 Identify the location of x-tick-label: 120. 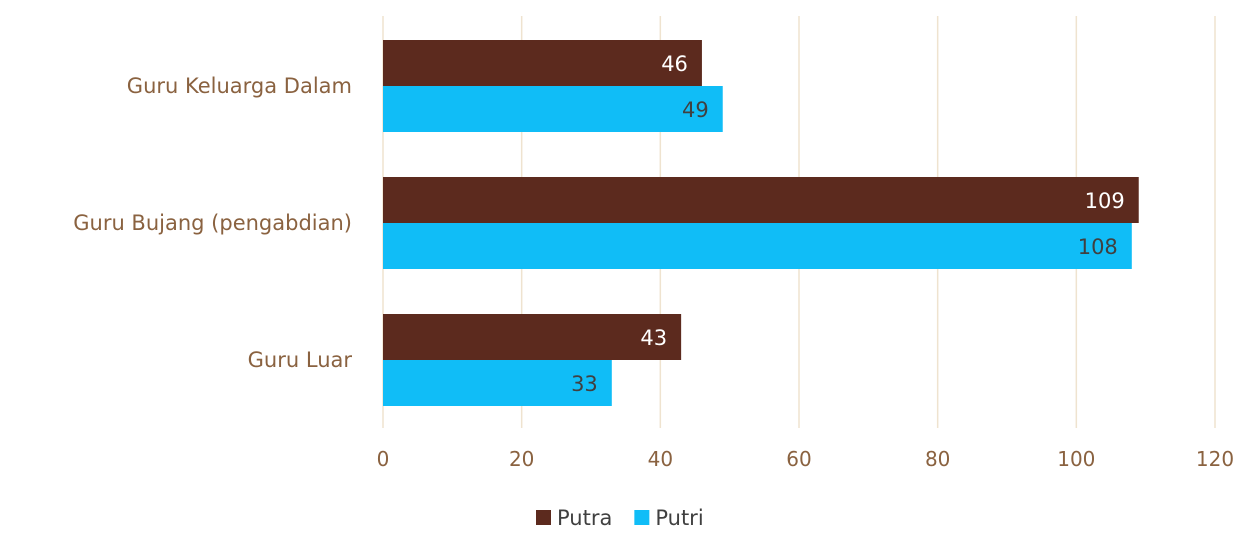
(1215, 459).